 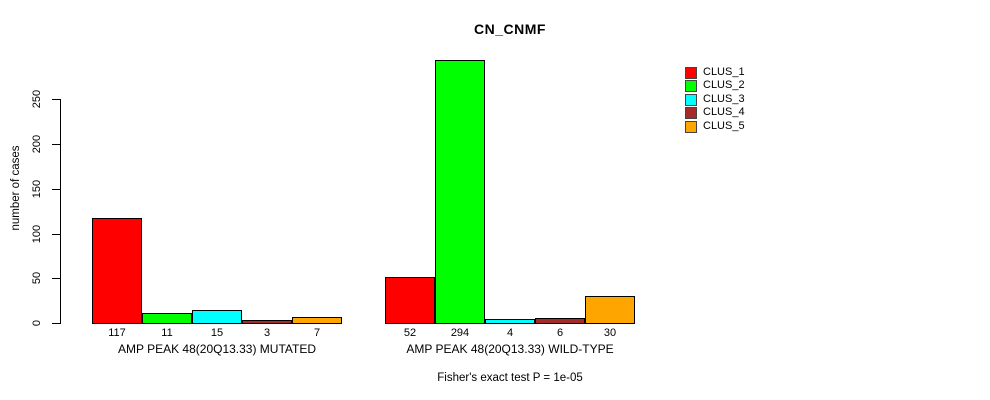 What do you see at coordinates (460, 333) in the screenshot?
I see `bar-value-label: 294` at bounding box center [460, 333].